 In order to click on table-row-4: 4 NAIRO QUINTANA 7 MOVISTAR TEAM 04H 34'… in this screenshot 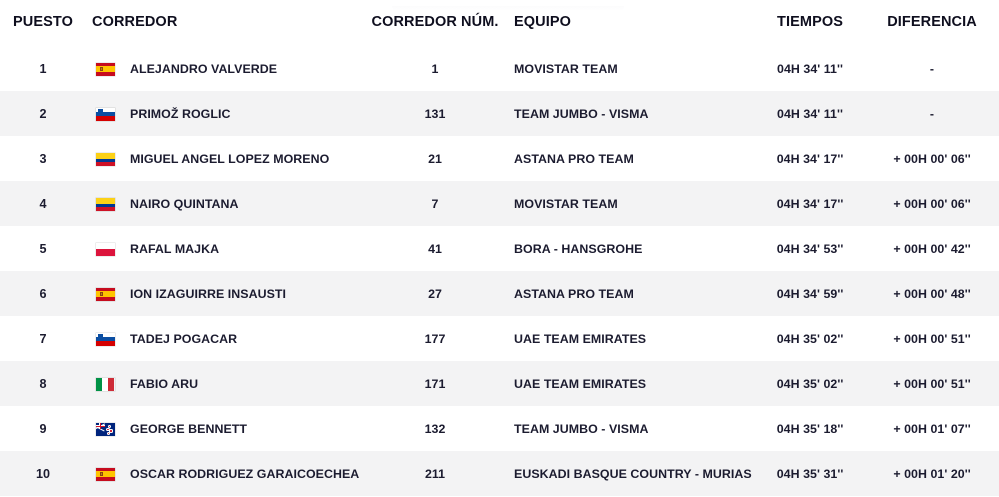, I will do `click(499, 203)`.